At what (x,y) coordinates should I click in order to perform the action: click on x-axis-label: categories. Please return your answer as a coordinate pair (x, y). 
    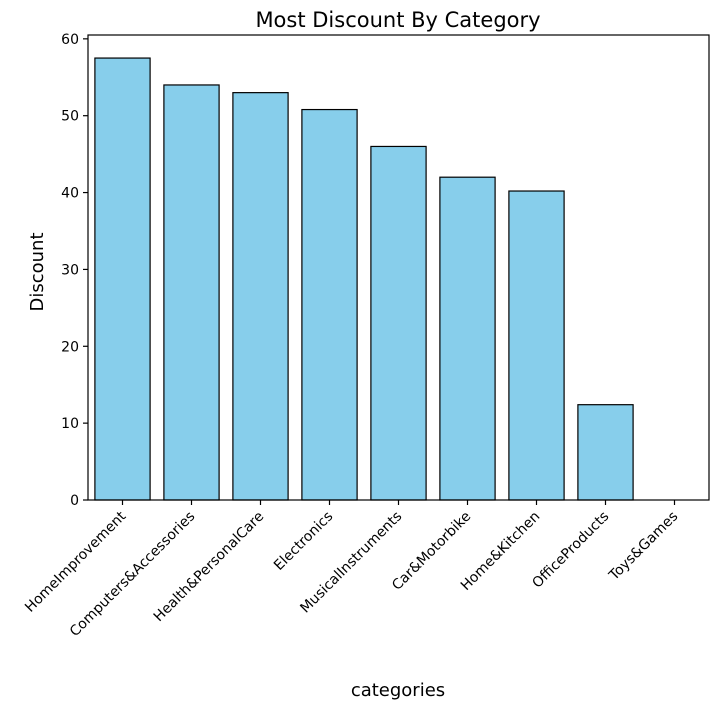
    Looking at the image, I should click on (398, 690).